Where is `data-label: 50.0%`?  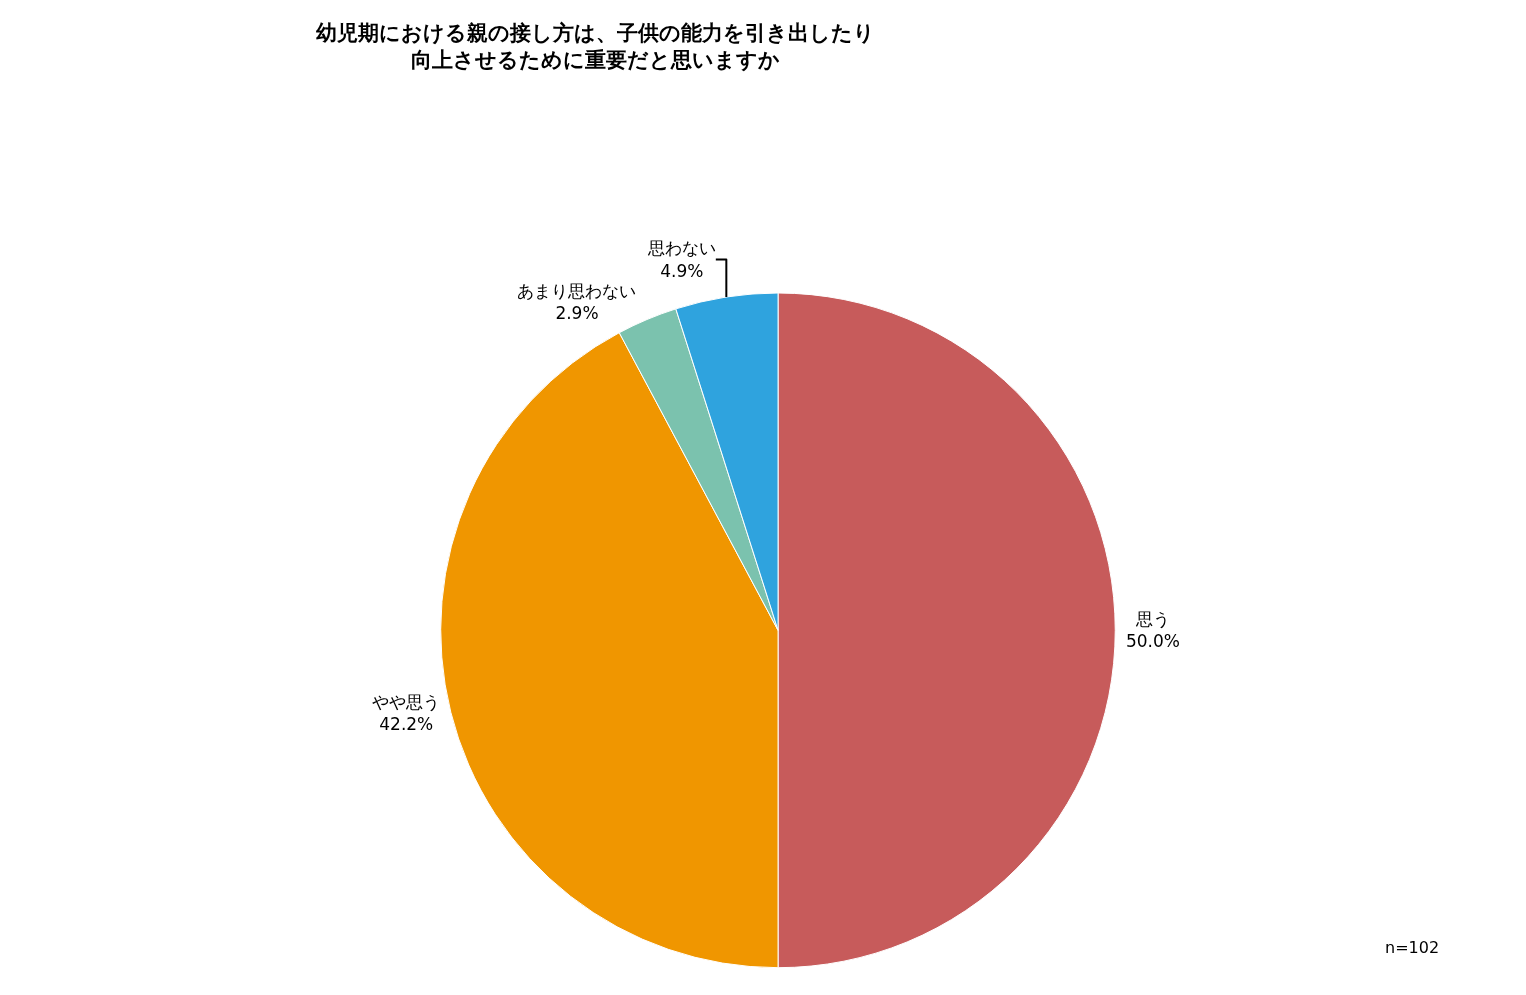 data-label: 50.0% is located at coordinates (1152, 641).